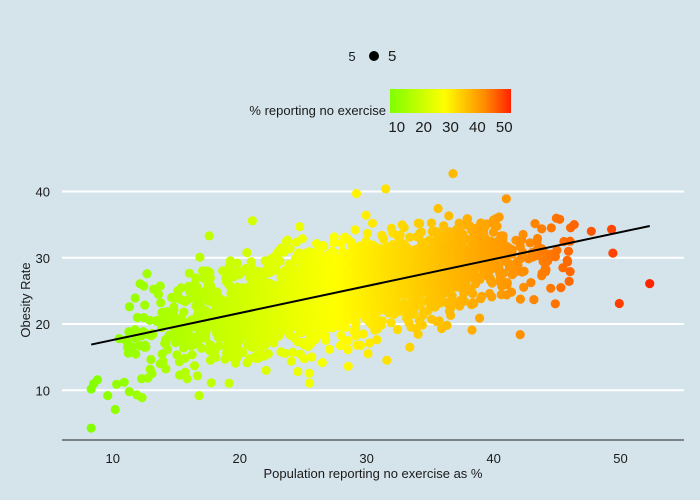 The image size is (700, 500). What do you see at coordinates (43, 324) in the screenshot?
I see `y-tick-label: 20` at bounding box center [43, 324].